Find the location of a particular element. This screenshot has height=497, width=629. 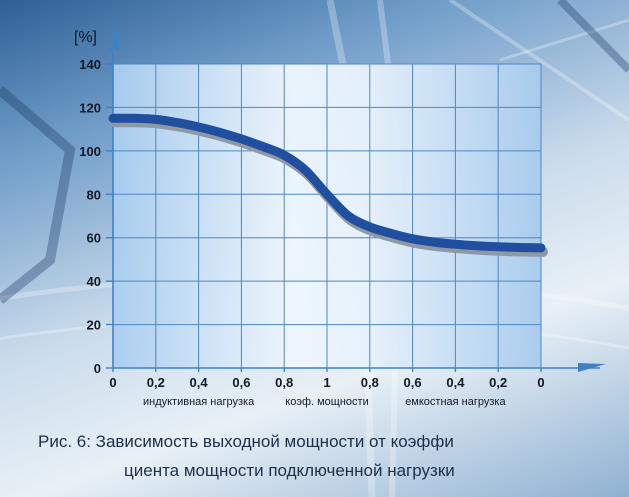

x-group-label-inductive: индуктивная нагрузка is located at coordinates (199, 402).